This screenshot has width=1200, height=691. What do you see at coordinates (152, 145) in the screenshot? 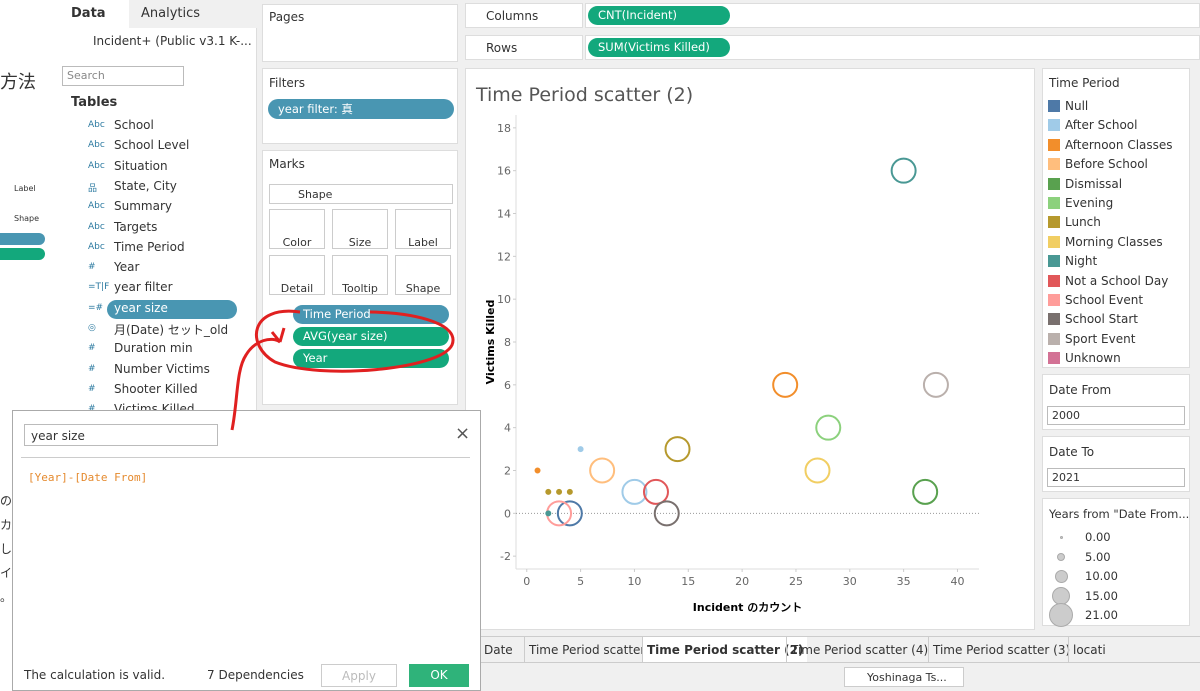
I see `field: School Level` at bounding box center [152, 145].